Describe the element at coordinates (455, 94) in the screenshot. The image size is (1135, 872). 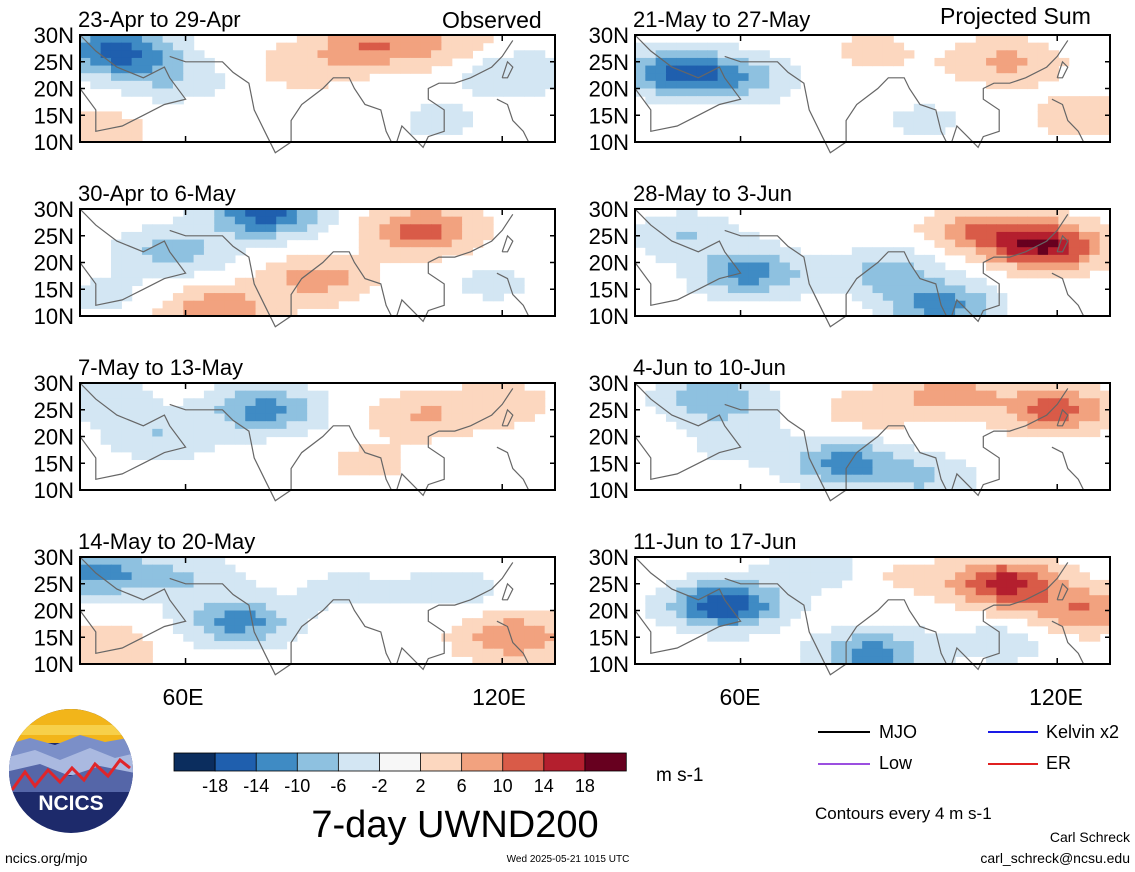
I see `coastline` at that location.